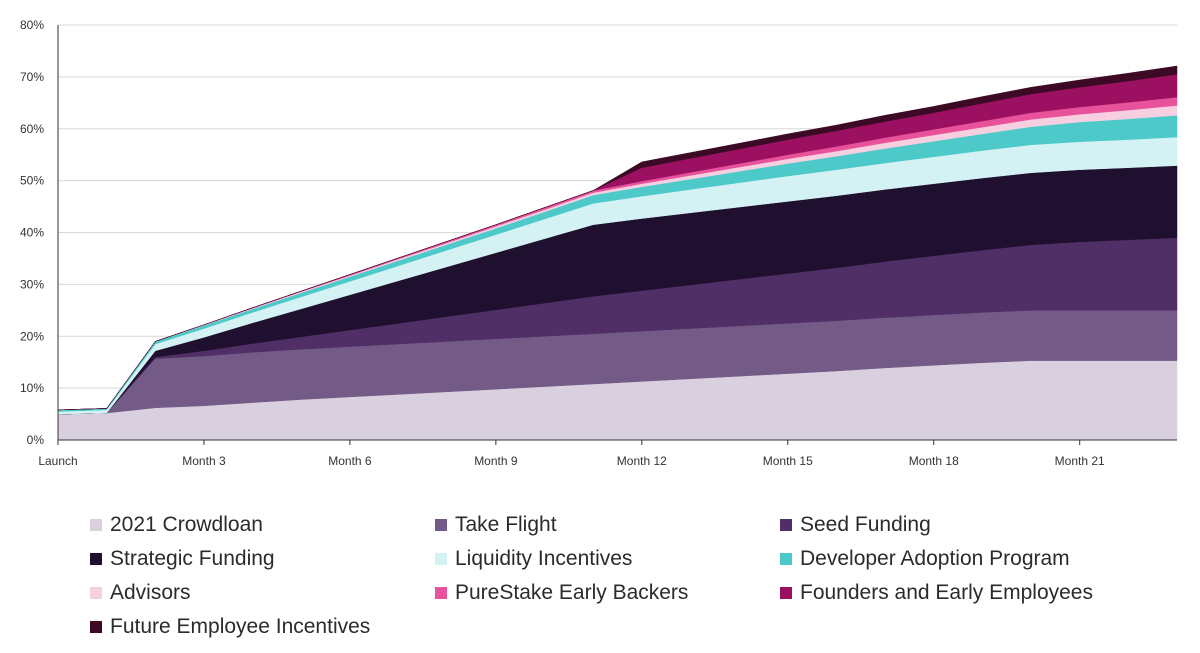  I want to click on legend-item: Founders and Early Employees, so click(936, 593).